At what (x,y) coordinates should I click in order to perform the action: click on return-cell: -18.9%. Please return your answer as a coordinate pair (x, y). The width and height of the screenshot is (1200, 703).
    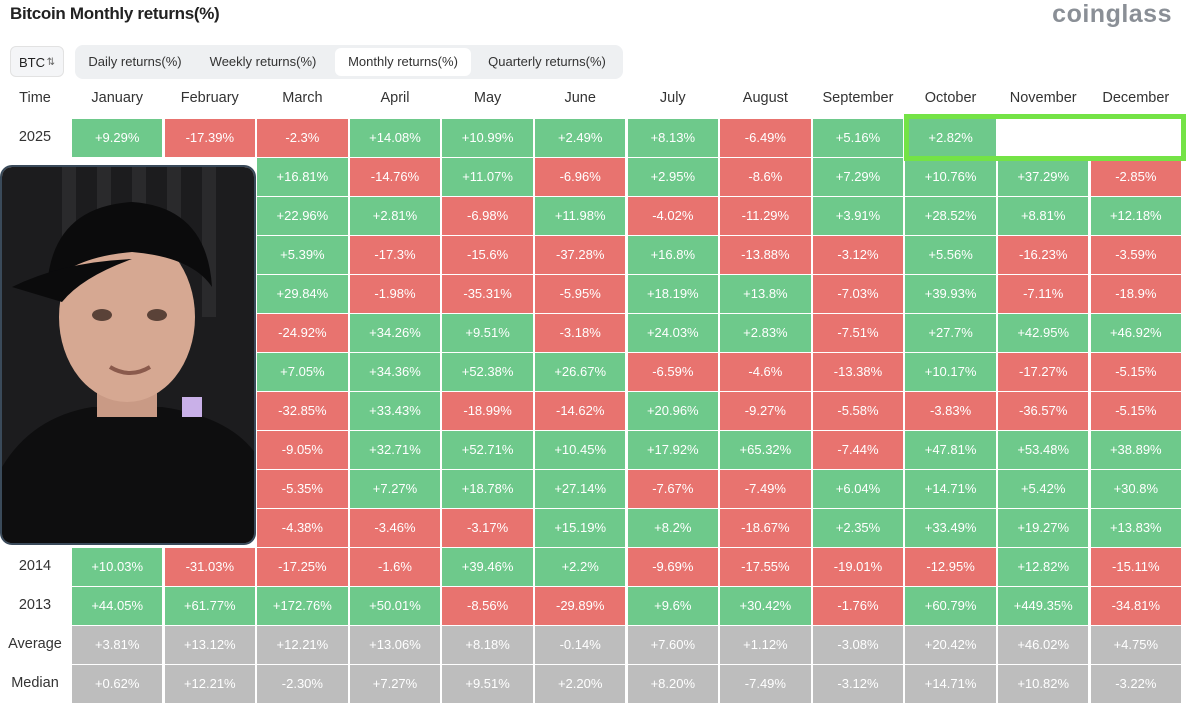
    Looking at the image, I should click on (1135, 294).